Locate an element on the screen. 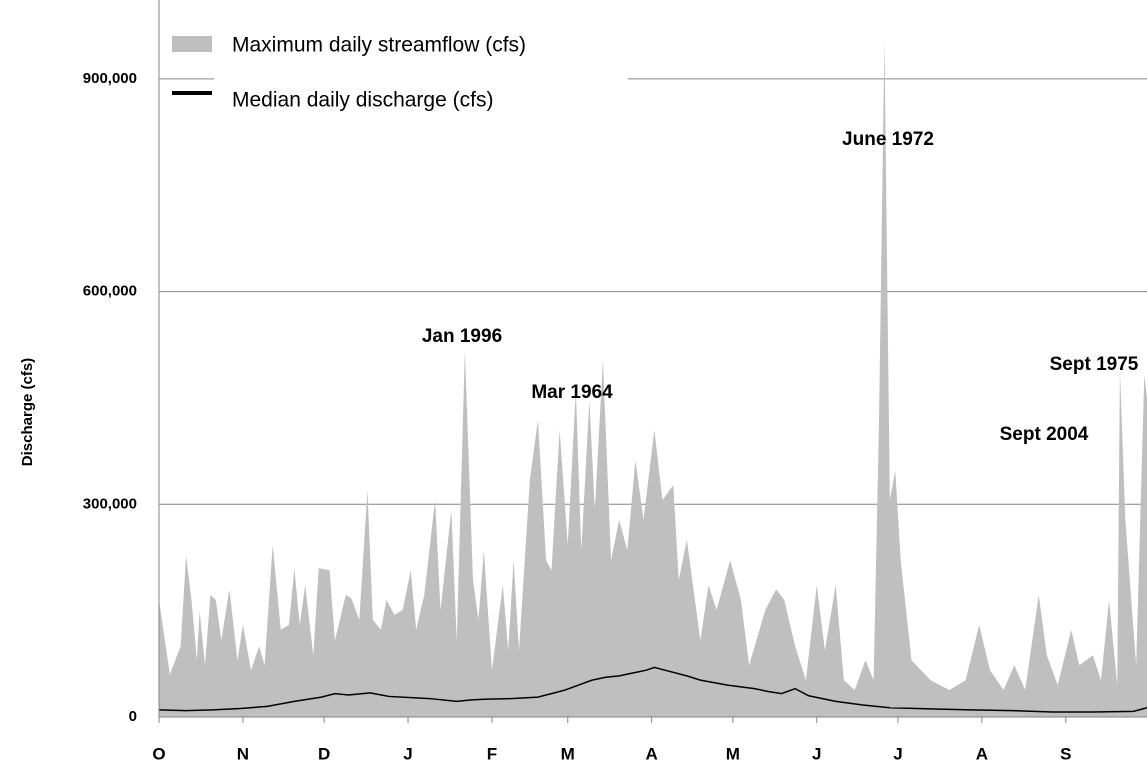  annotation: Sept 2004 is located at coordinates (1044, 434).